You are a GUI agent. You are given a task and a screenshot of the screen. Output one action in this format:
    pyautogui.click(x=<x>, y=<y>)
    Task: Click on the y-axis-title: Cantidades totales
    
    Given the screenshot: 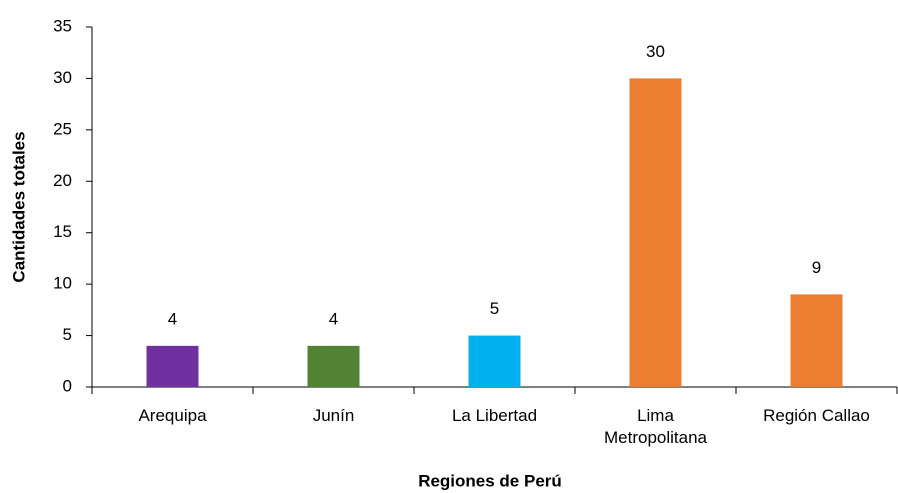 What is the action you would take?
    pyautogui.click(x=18, y=206)
    